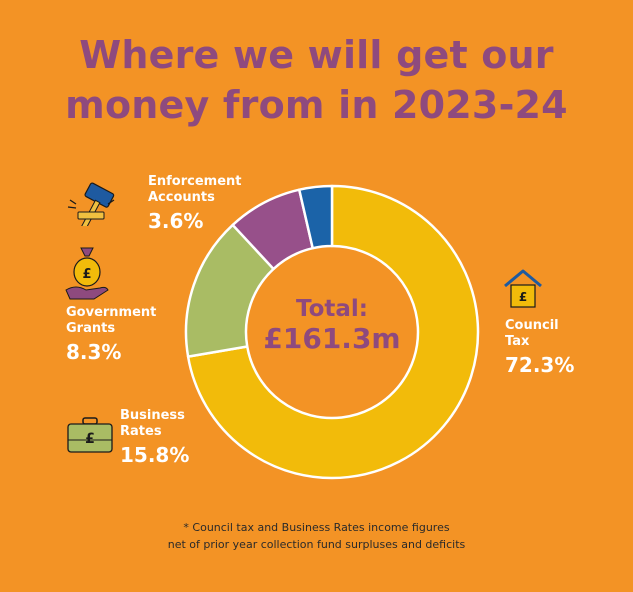 The image size is (633, 592). What do you see at coordinates (91, 204) in the screenshot?
I see `gavel-icon` at bounding box center [91, 204].